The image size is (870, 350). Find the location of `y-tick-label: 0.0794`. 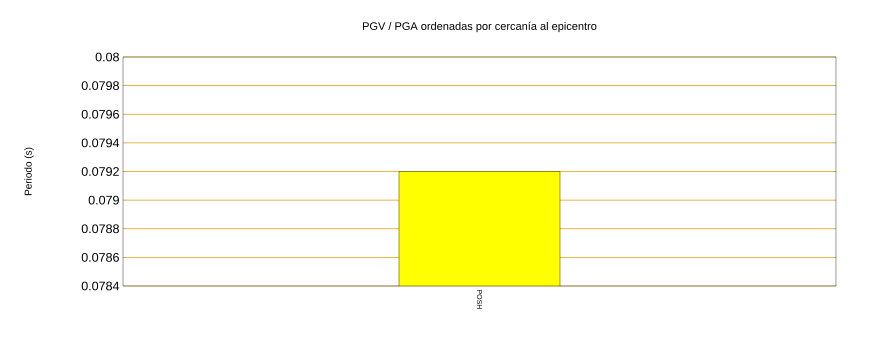

y-tick-label: 0.0794 is located at coordinates (101, 143).